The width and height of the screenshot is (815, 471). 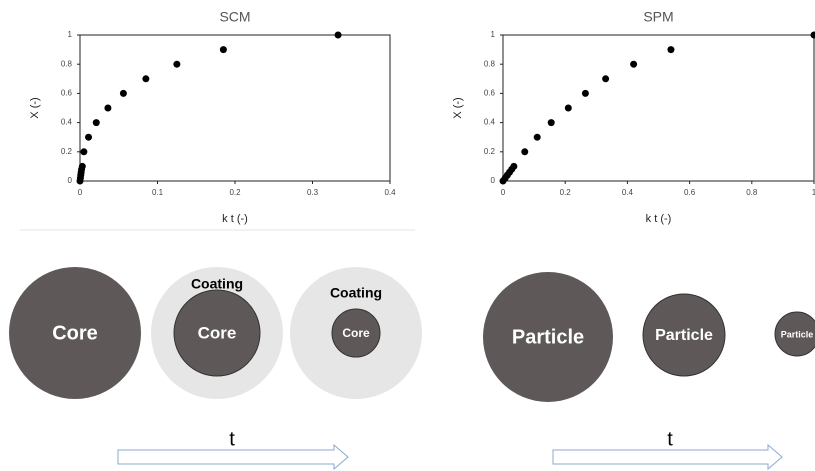 I want to click on x-tick-label: 1, so click(x=813, y=192).